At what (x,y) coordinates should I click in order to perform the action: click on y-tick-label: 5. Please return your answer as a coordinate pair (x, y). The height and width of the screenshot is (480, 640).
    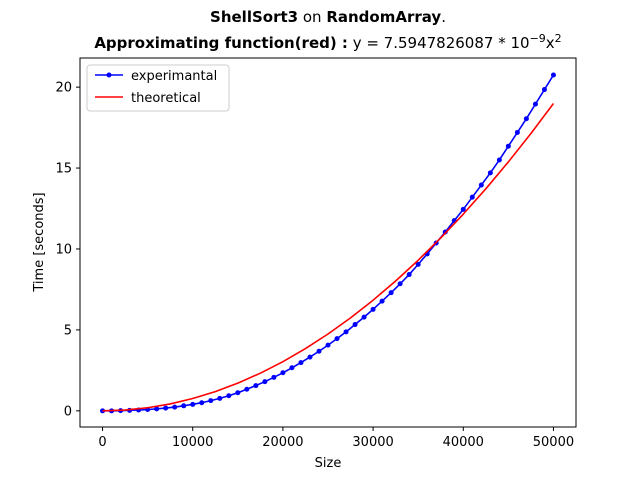
    Looking at the image, I should click on (68, 330).